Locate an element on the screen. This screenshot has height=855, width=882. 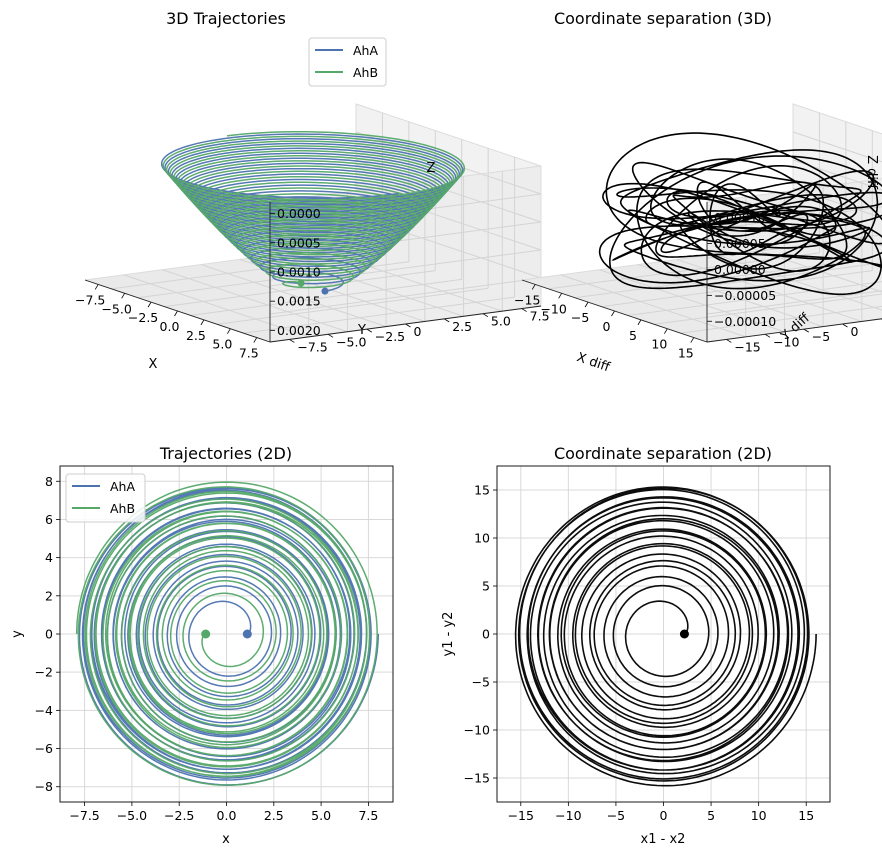
y-tick-label: 15 is located at coordinates (482, 490).